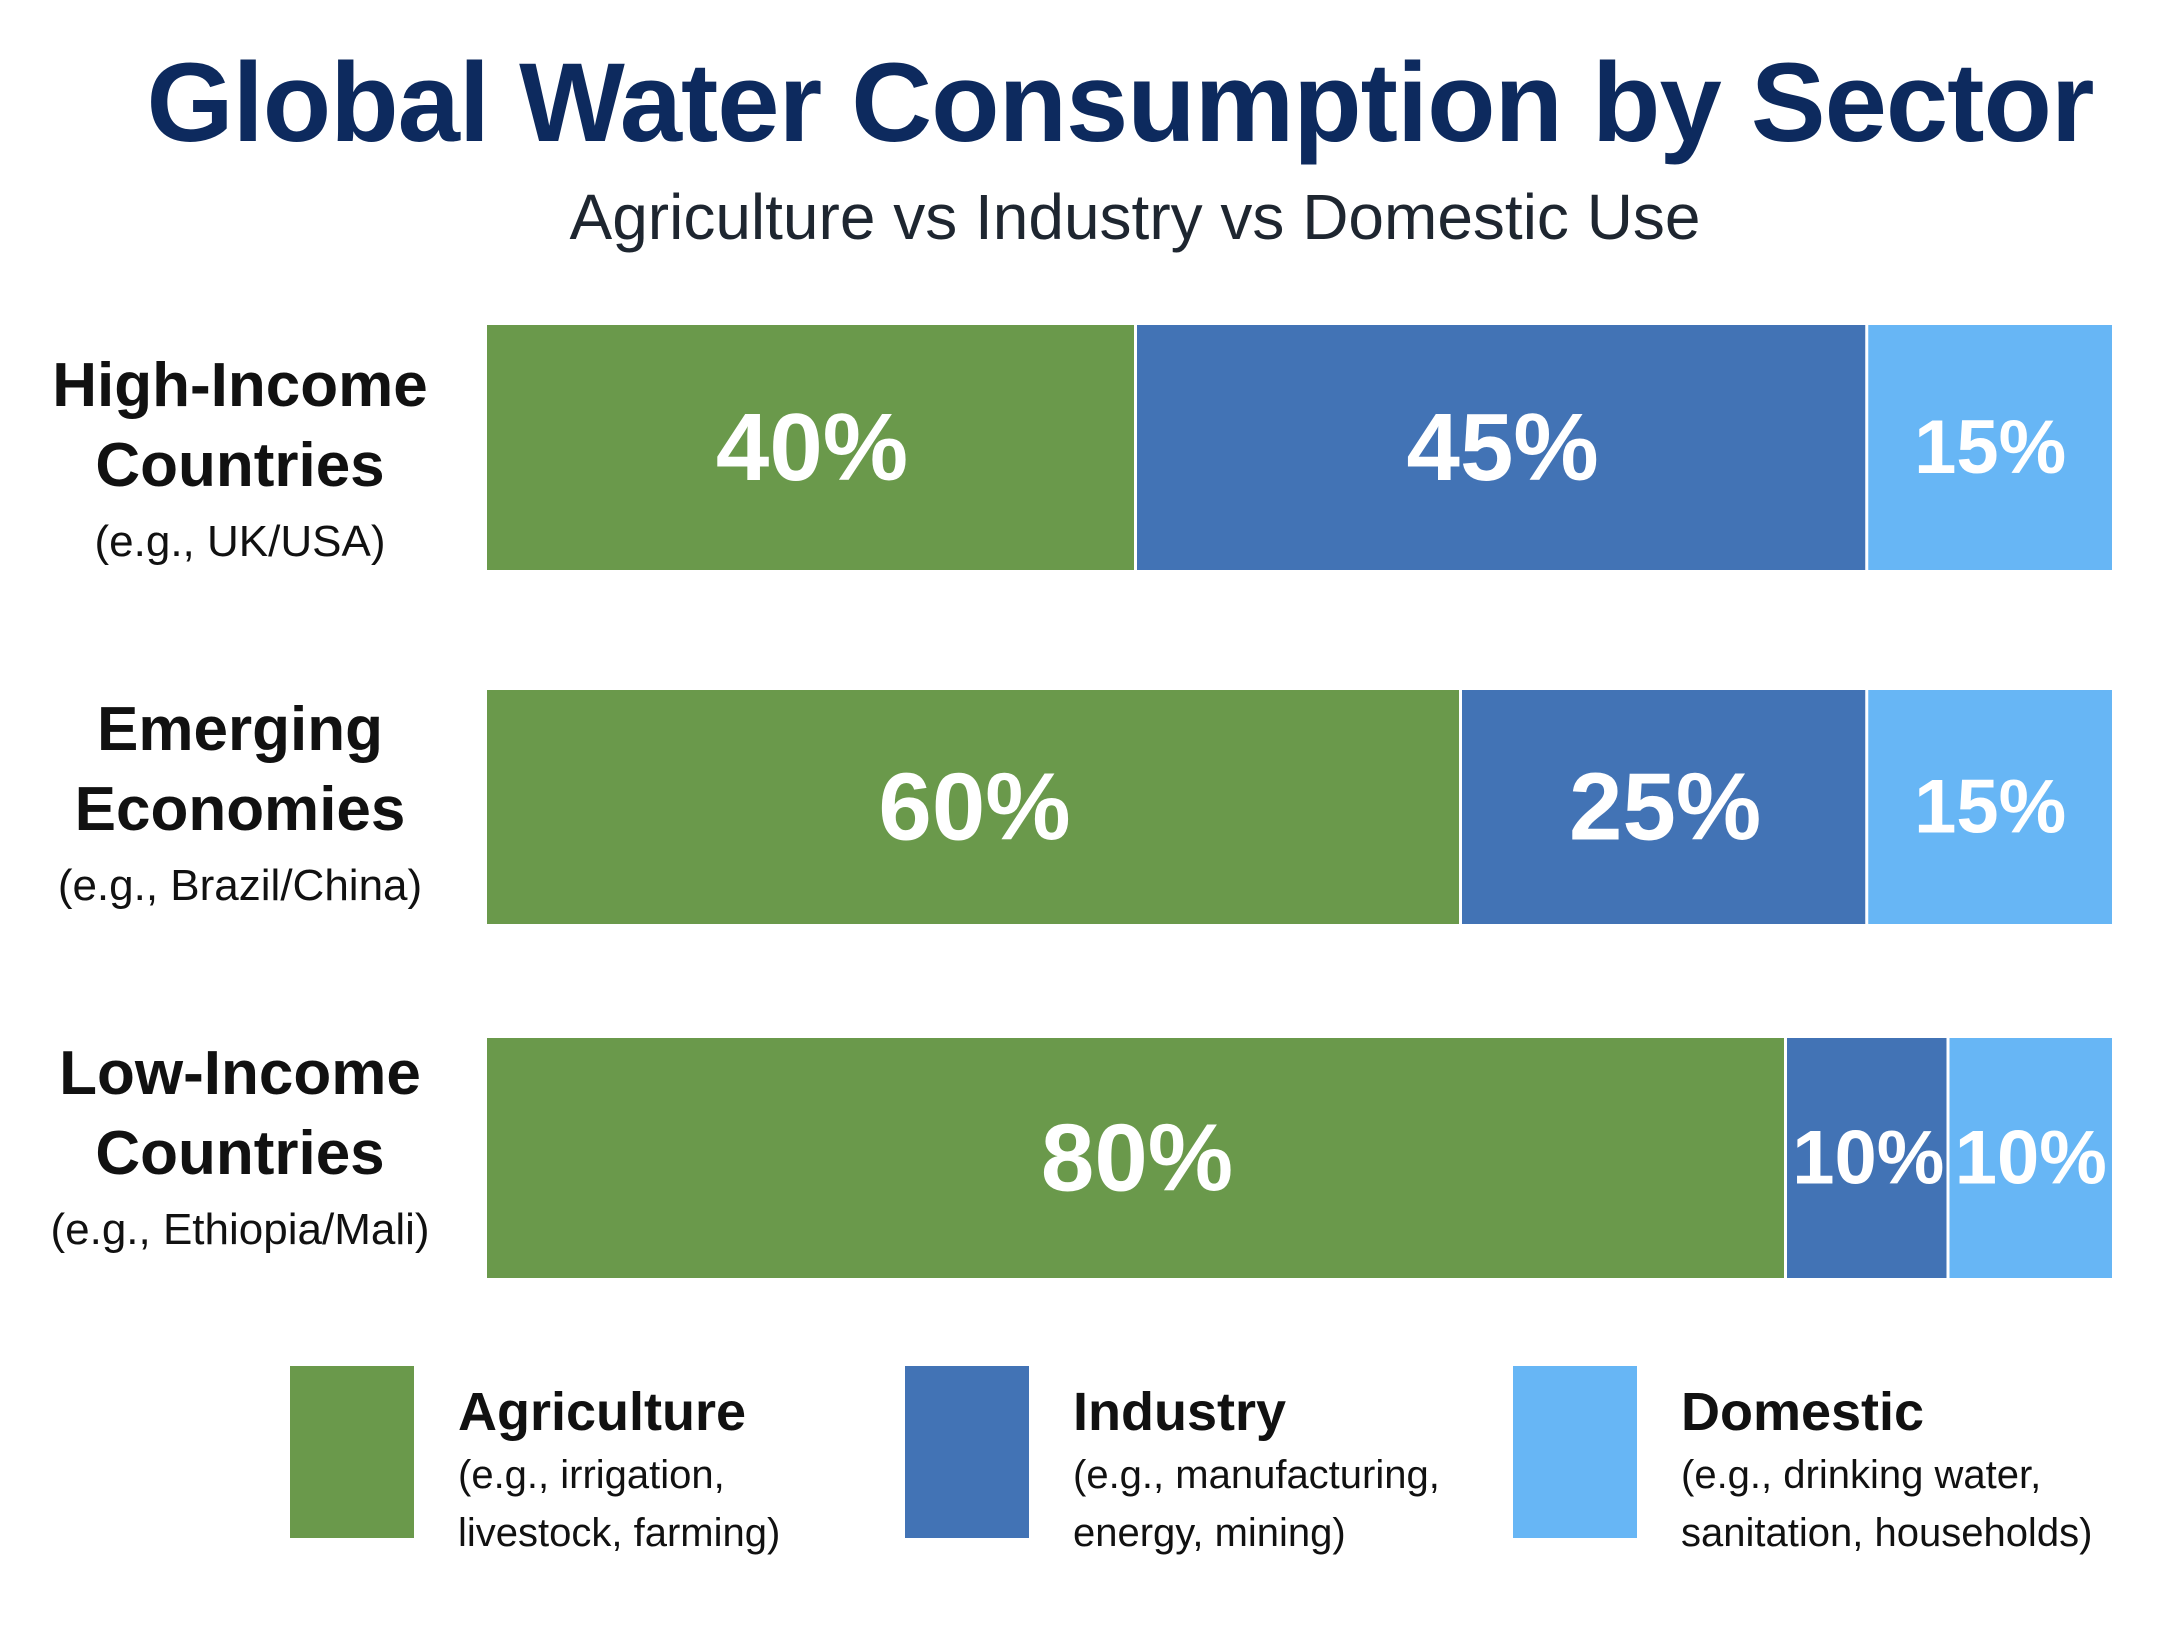 This screenshot has width=2176, height=1632. I want to click on row-label-high-income: High-Income Countries (e.g., UK/USA), so click(240, 459).